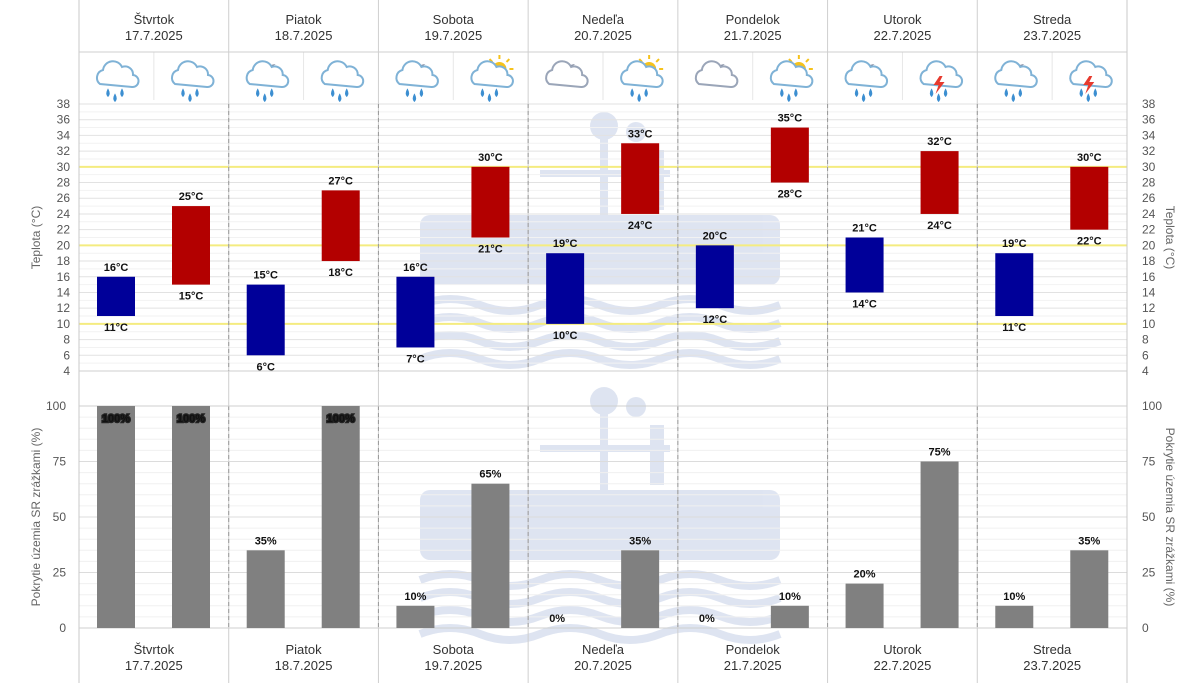  Describe the element at coordinates (1052, 665) in the screenshot. I see `footer-day-date: 23.7.2025` at that location.